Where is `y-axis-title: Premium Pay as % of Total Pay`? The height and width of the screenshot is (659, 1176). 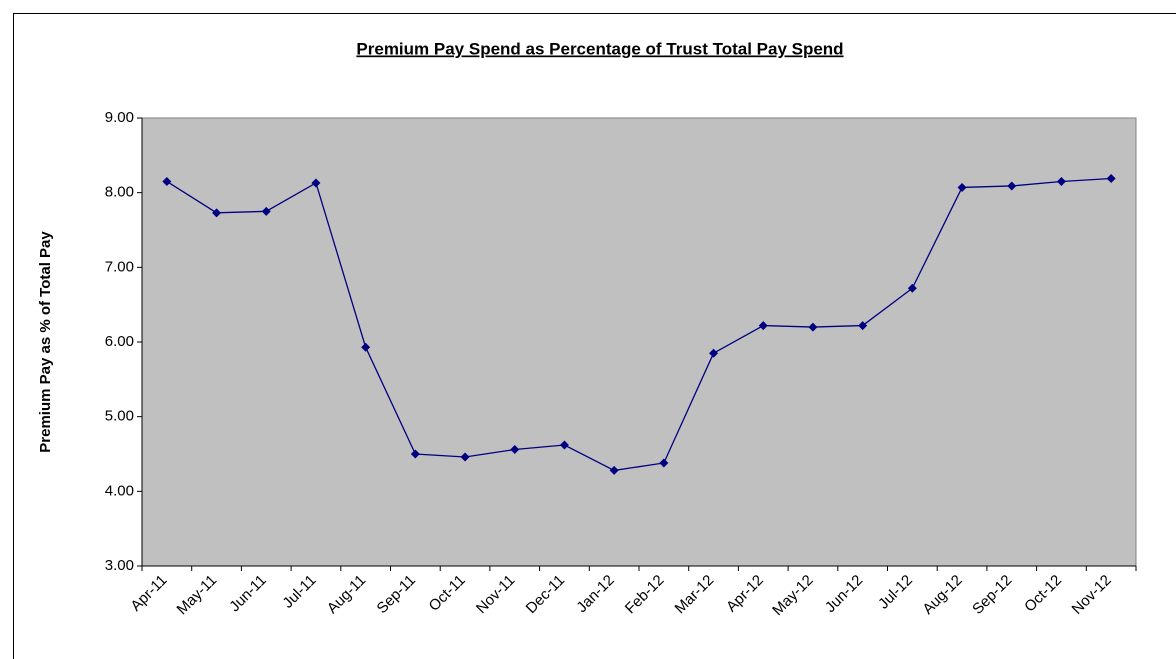 y-axis-title: Premium Pay as % of Total Pay is located at coordinates (45, 342).